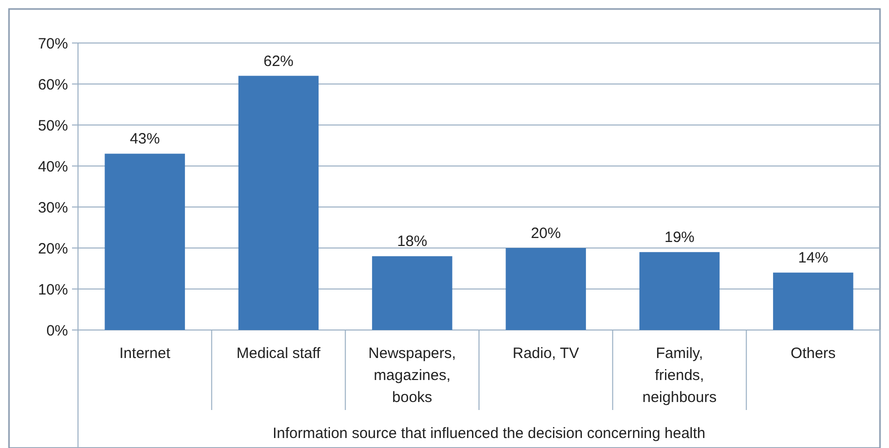 The height and width of the screenshot is (448, 889). What do you see at coordinates (53, 43) in the screenshot?
I see `y-tick-label: 70%` at bounding box center [53, 43].